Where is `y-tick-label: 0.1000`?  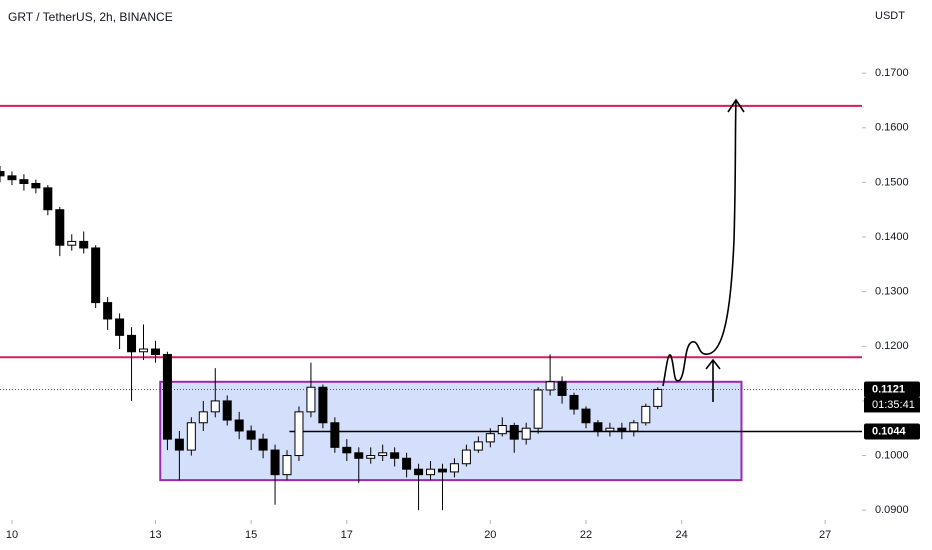
y-tick-label: 0.1000 is located at coordinates (892, 455).